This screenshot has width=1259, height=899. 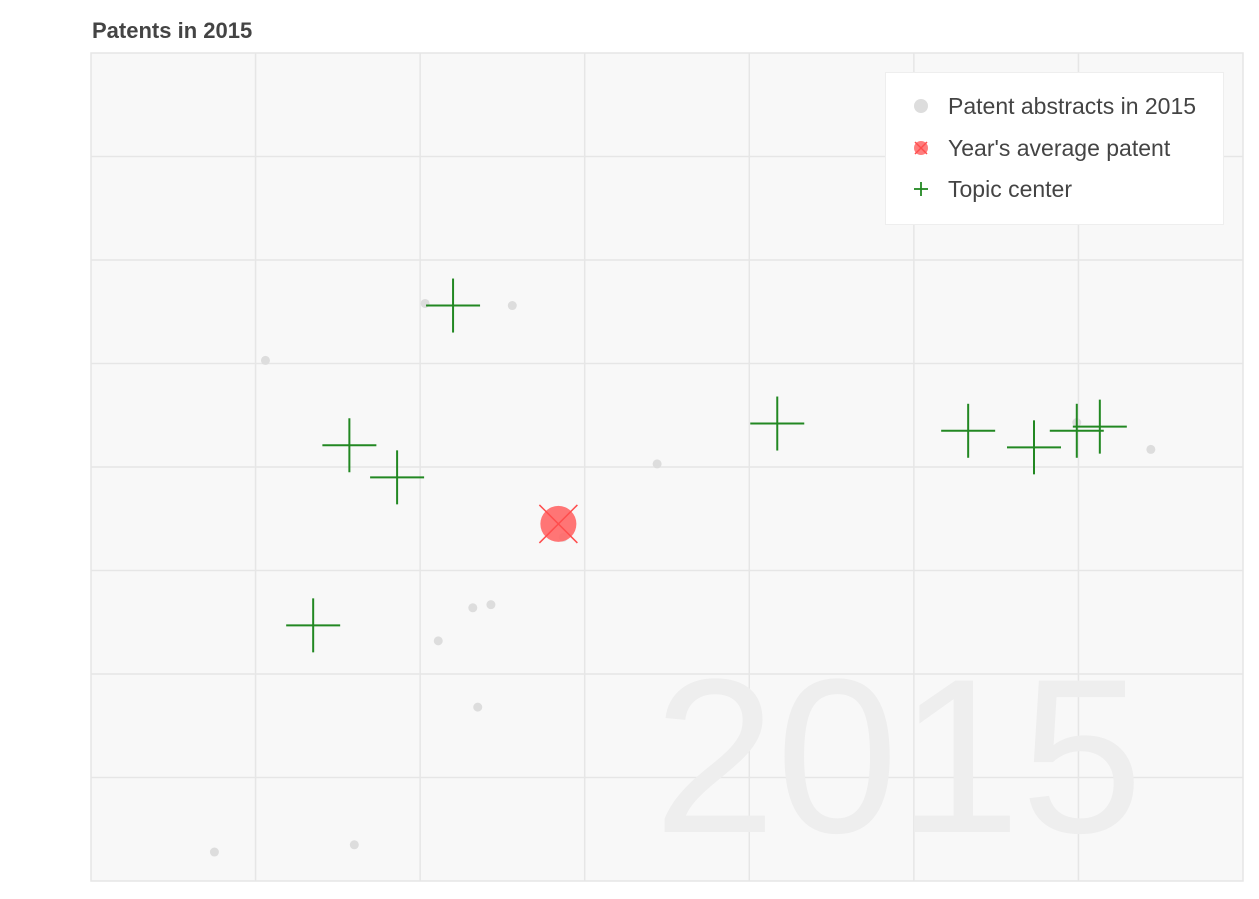 What do you see at coordinates (898, 756) in the screenshot?
I see `year-watermark: 2015` at bounding box center [898, 756].